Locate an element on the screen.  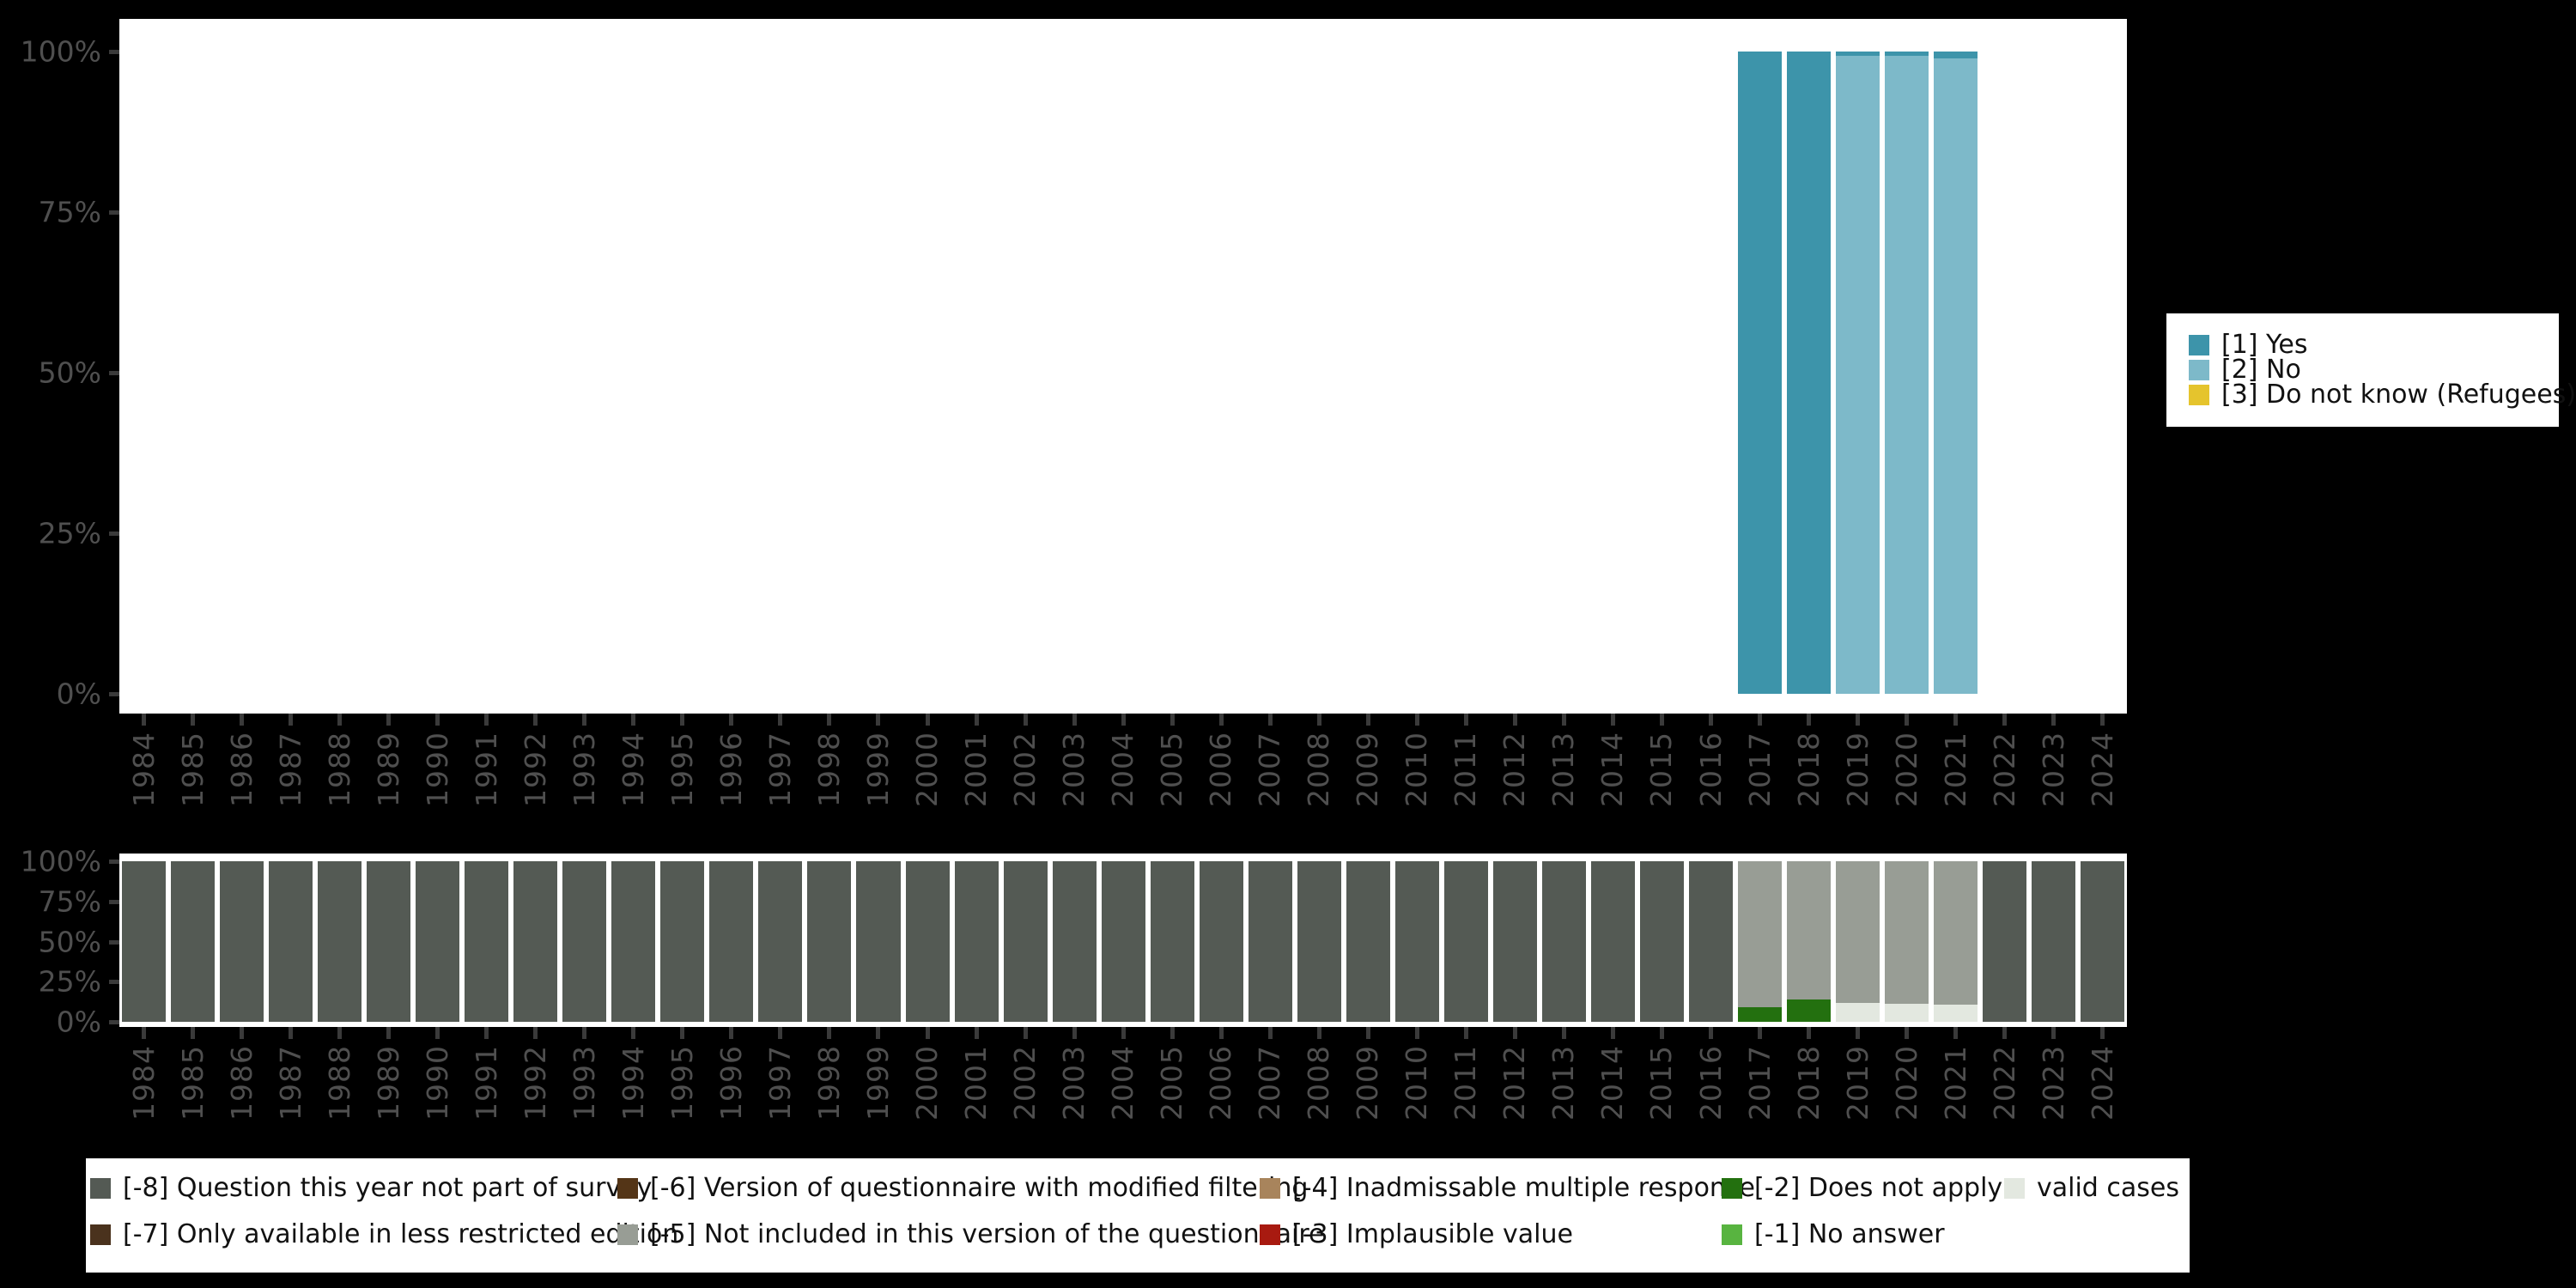
bar-slot-2015 is located at coordinates (1661, 373).